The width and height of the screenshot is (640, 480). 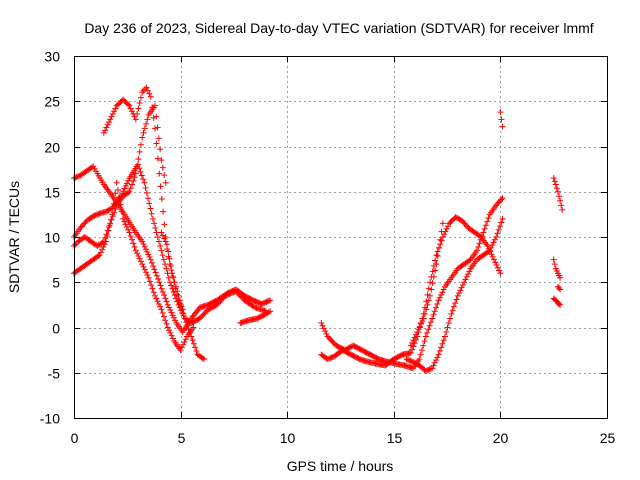 What do you see at coordinates (608, 438) in the screenshot?
I see `x-tick-label: 25` at bounding box center [608, 438].